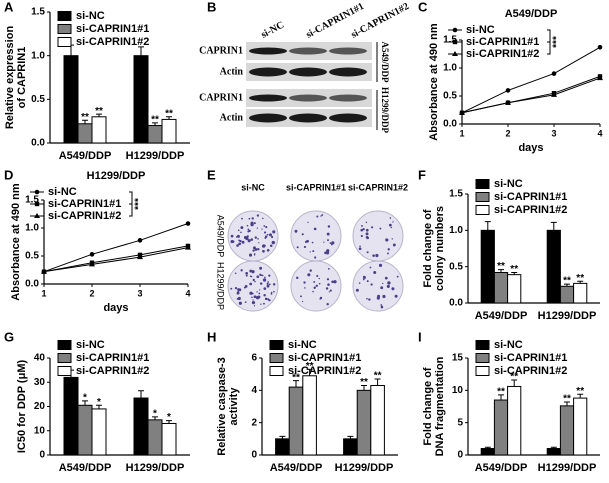 The image size is (609, 483). What do you see at coordinates (38, 55) in the screenshot?
I see `y-tick-label: 1.0` at bounding box center [38, 55].